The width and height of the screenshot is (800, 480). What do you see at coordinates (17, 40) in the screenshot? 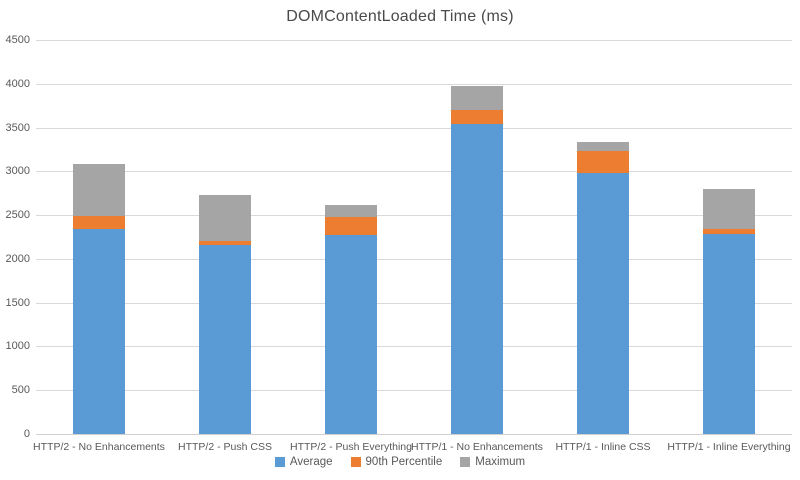
I see `y-axis-tick-label: 4500` at bounding box center [17, 40].